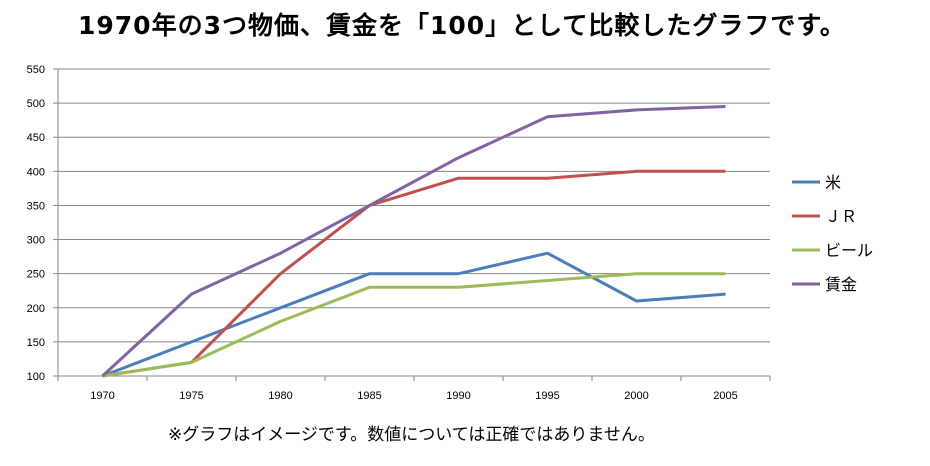 This screenshot has height=466, width=930. I want to click on legend-label: ＪＲ, so click(841, 216).